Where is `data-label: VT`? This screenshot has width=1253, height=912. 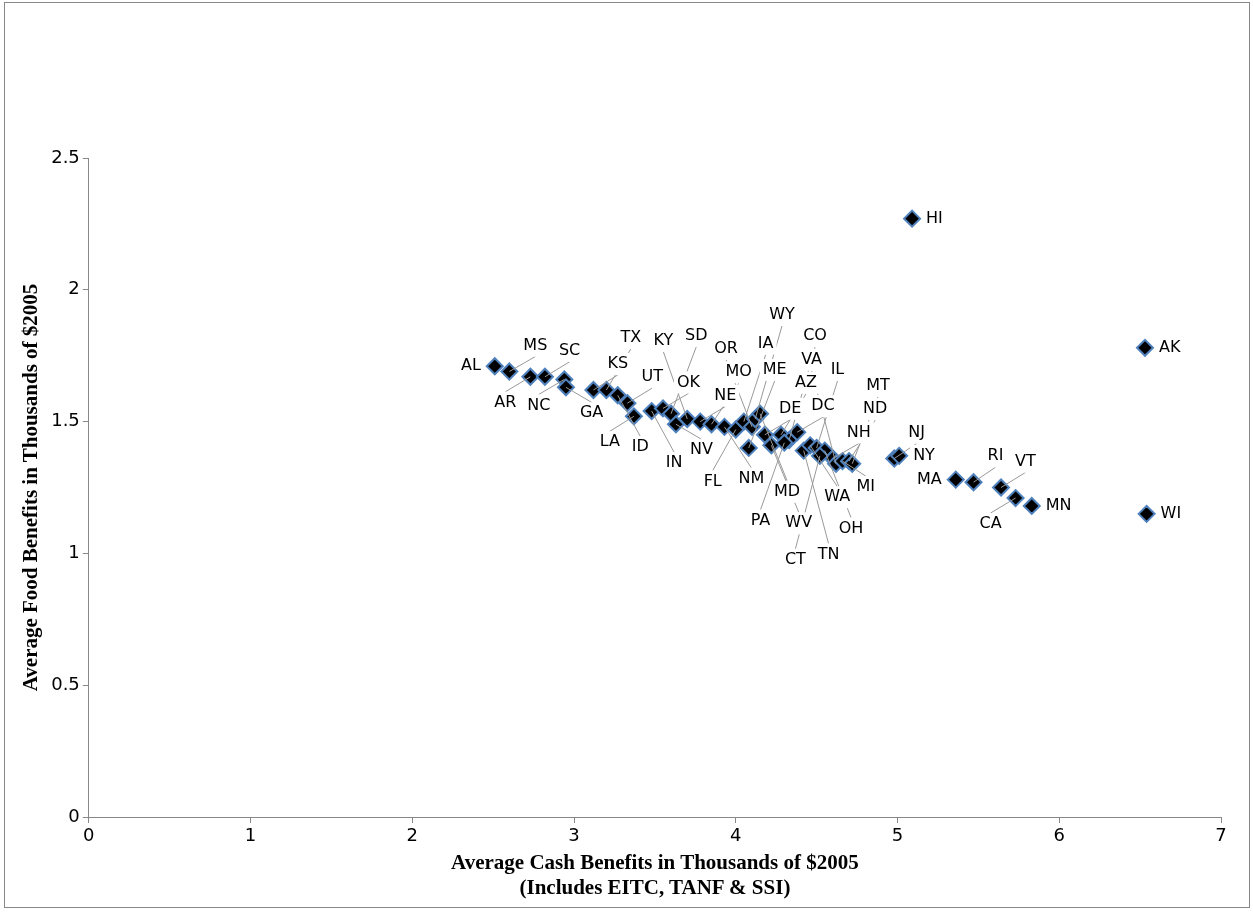 data-label: VT is located at coordinates (1025, 460).